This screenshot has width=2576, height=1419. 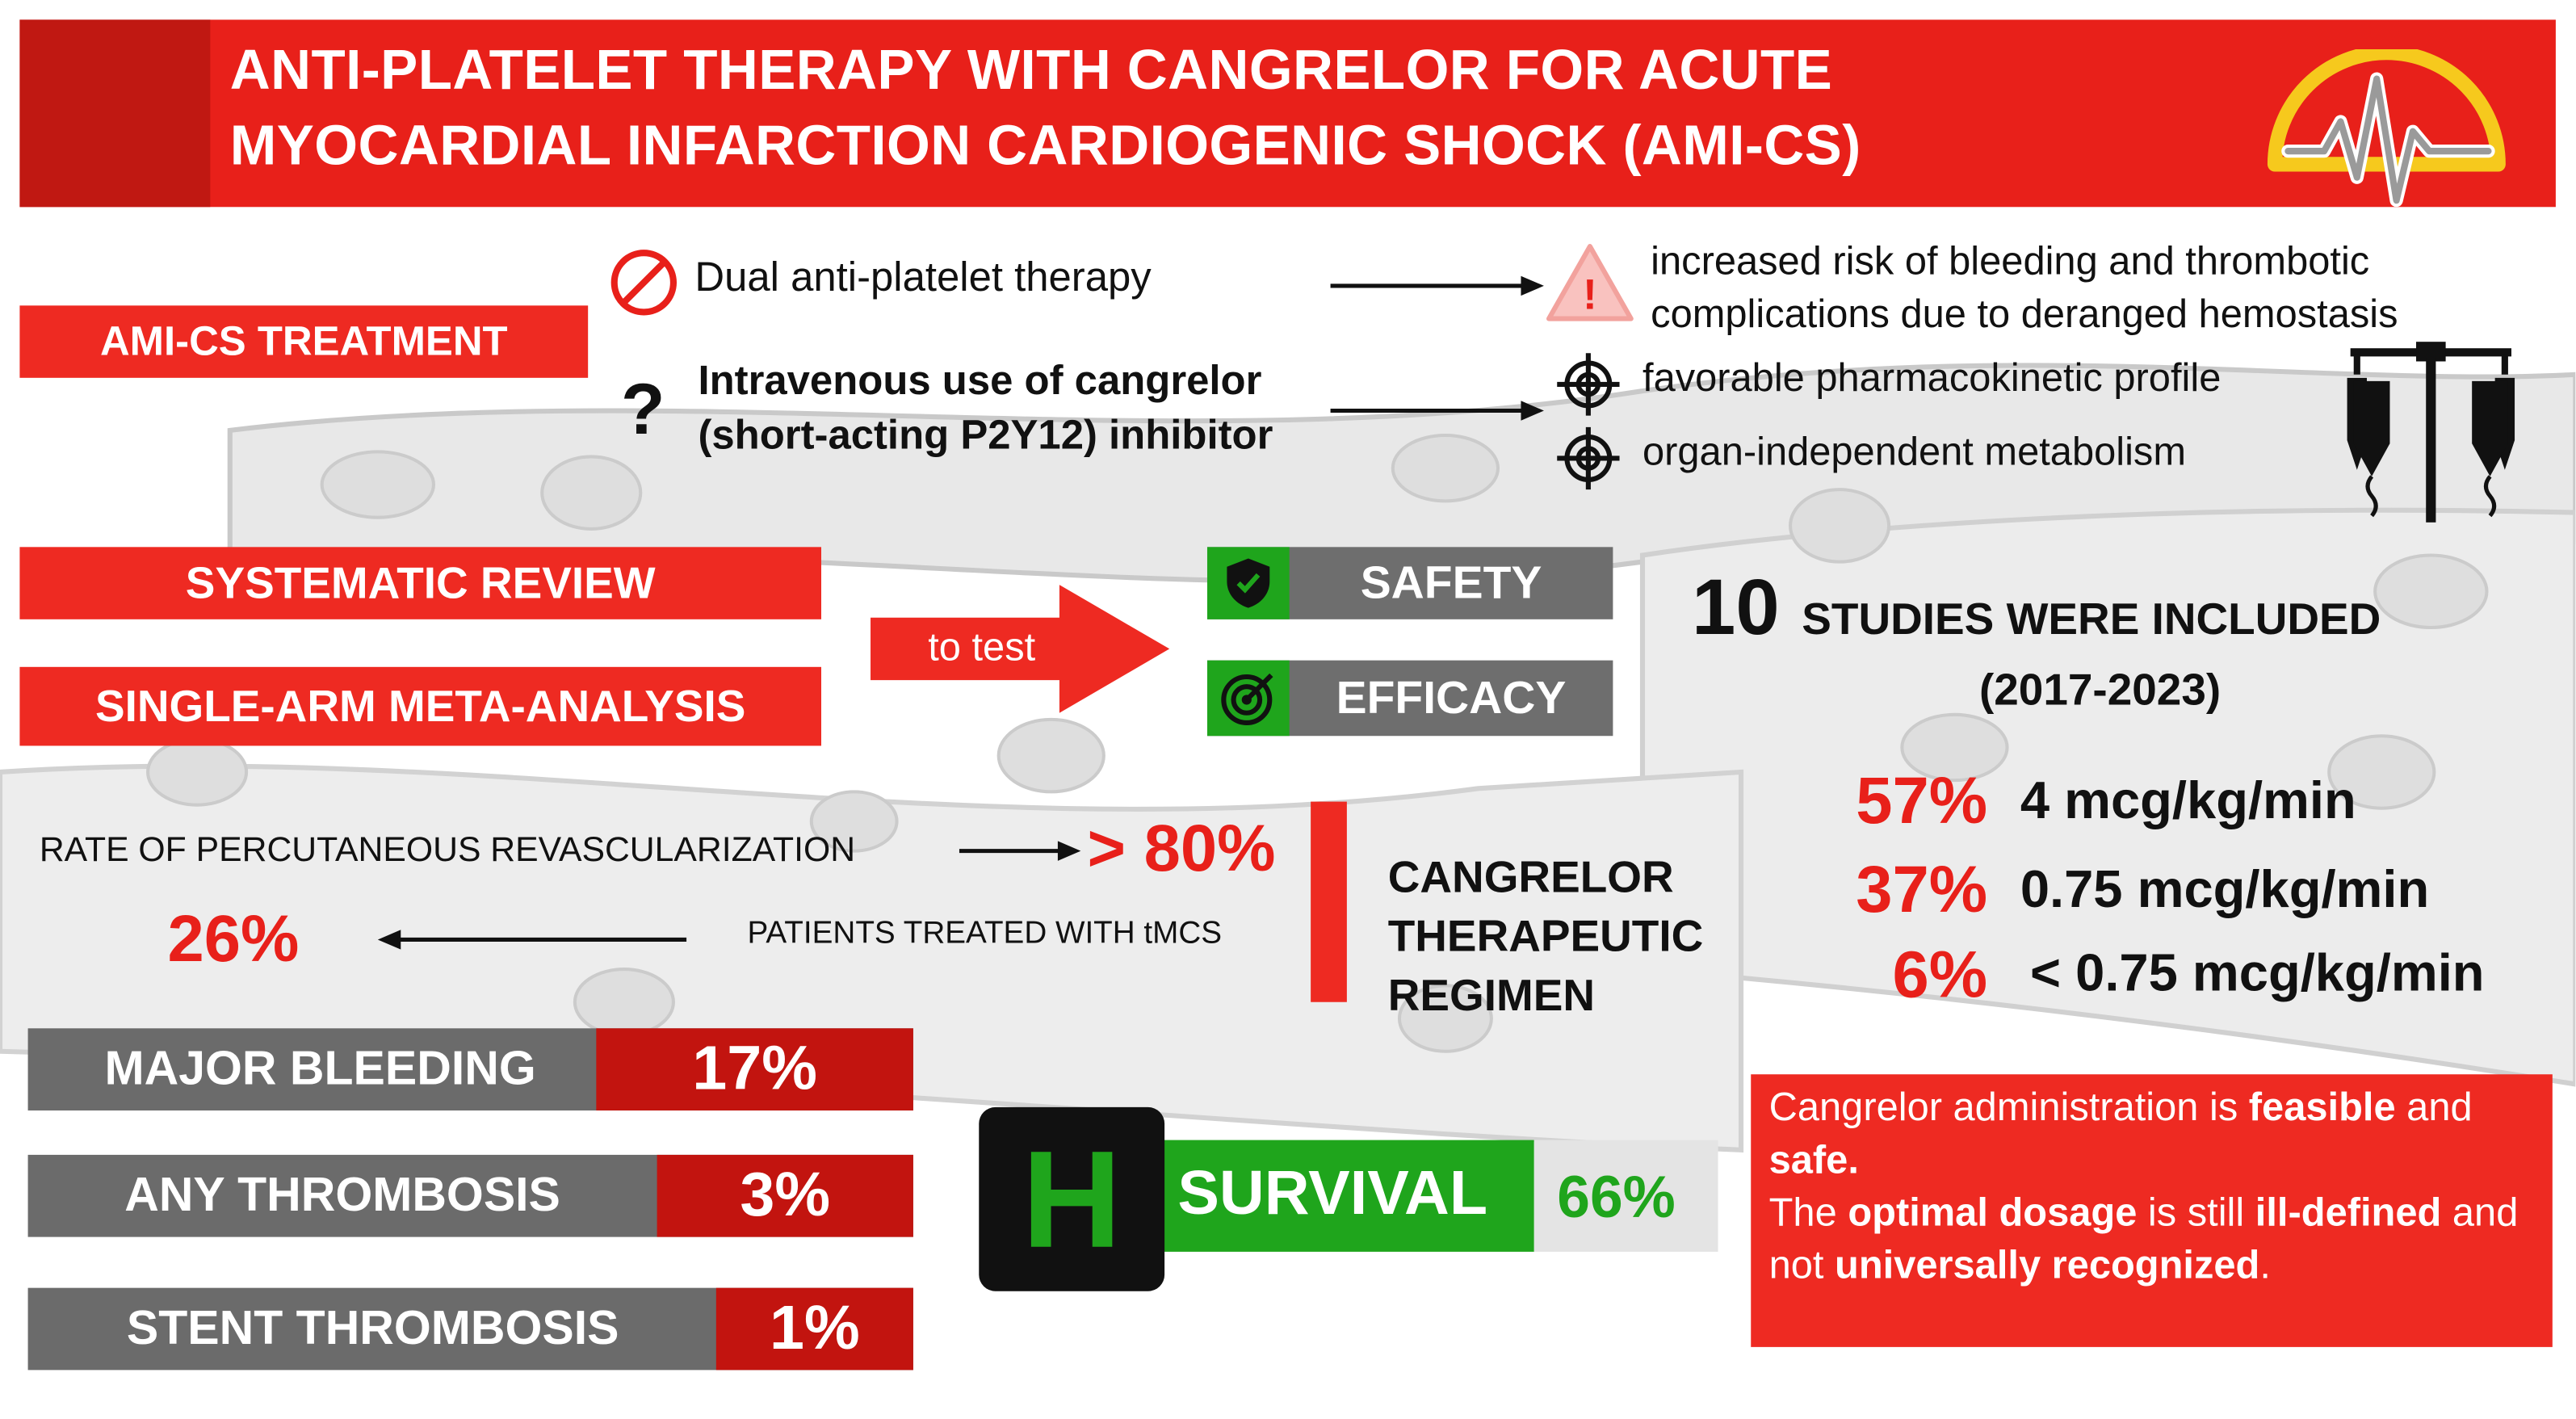 I want to click on survival-label: SURVIVAL, so click(x=1332, y=1194).